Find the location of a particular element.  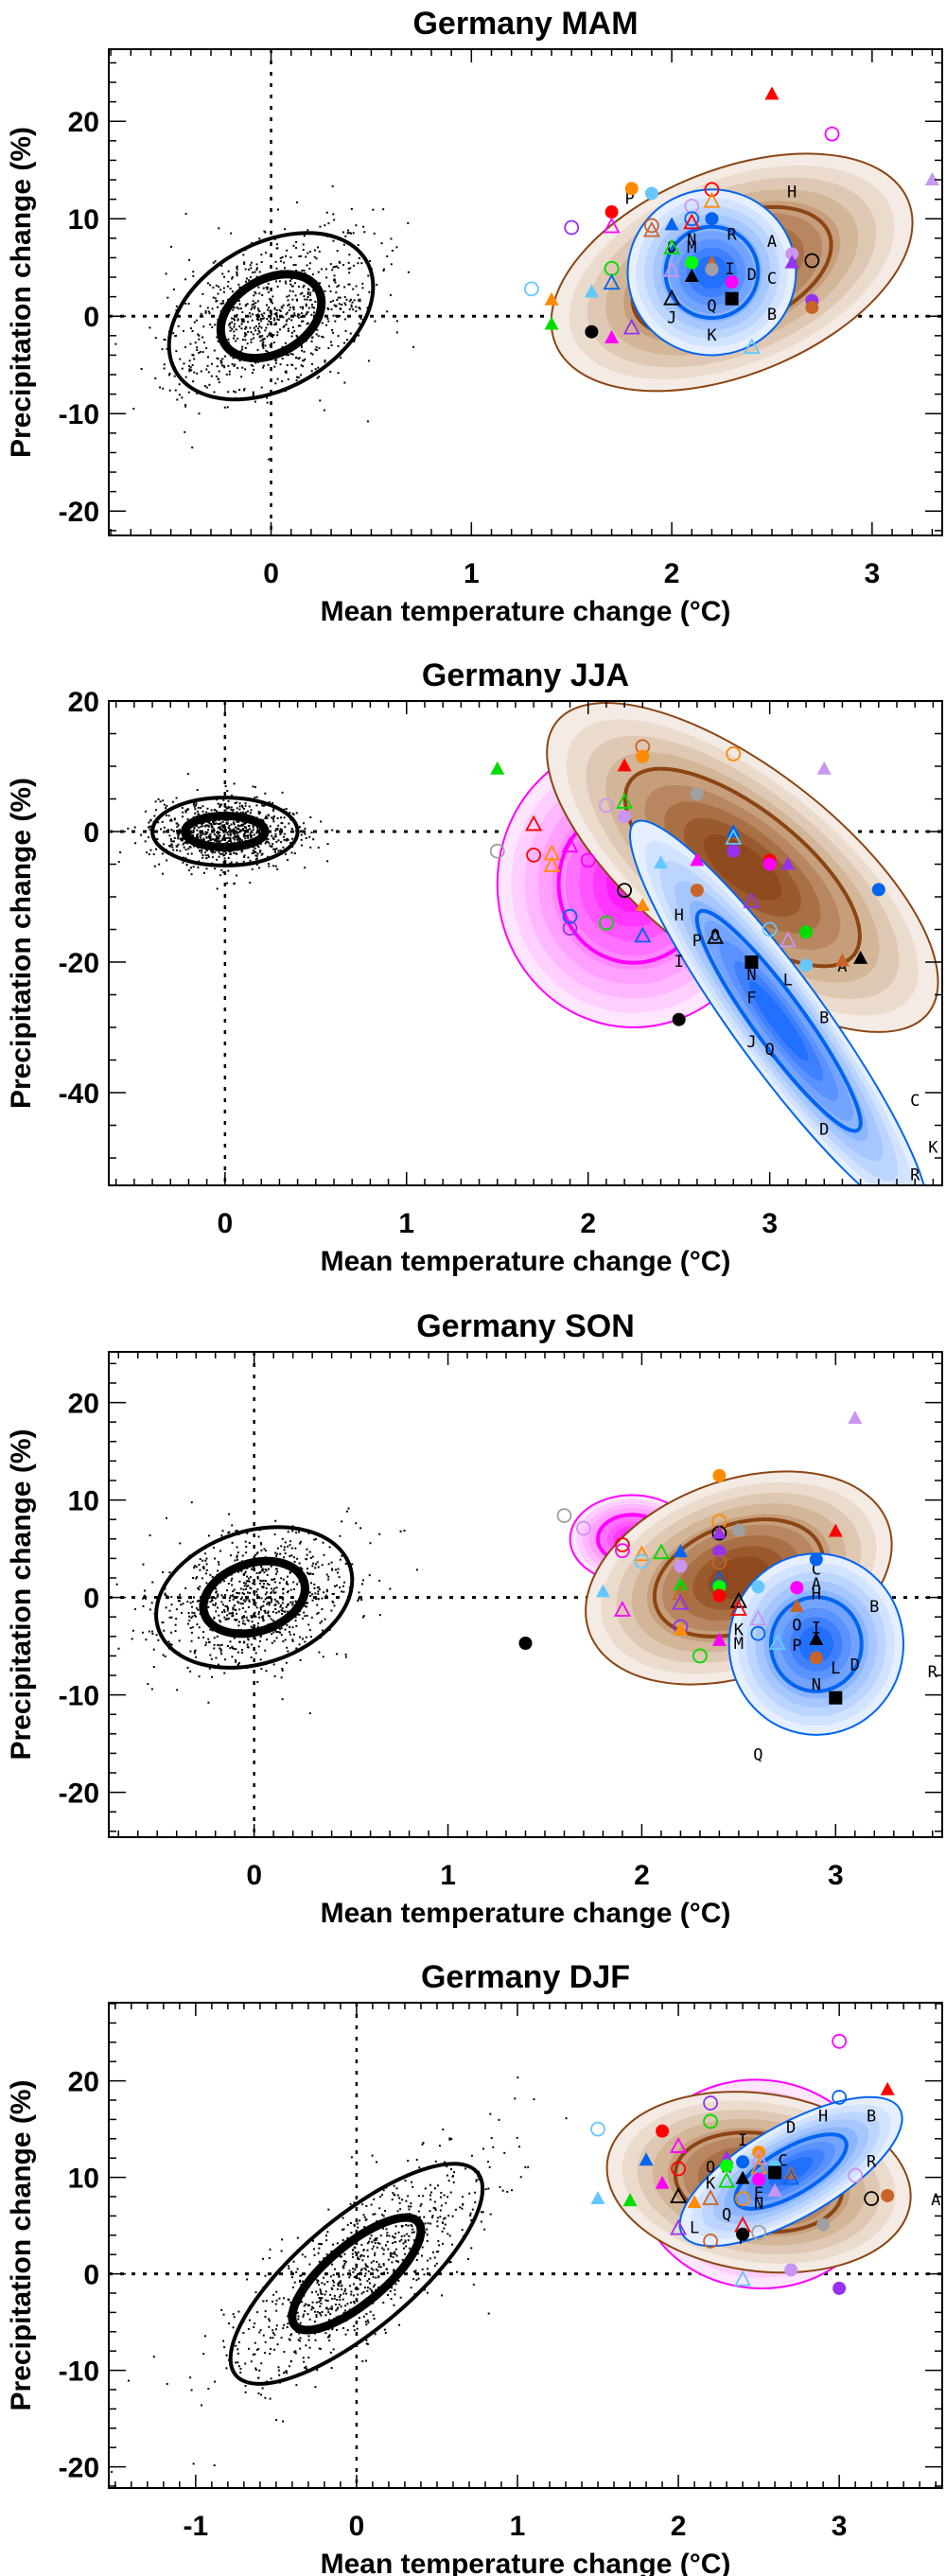

y-tick-label: -20 is located at coordinates (79, 512).